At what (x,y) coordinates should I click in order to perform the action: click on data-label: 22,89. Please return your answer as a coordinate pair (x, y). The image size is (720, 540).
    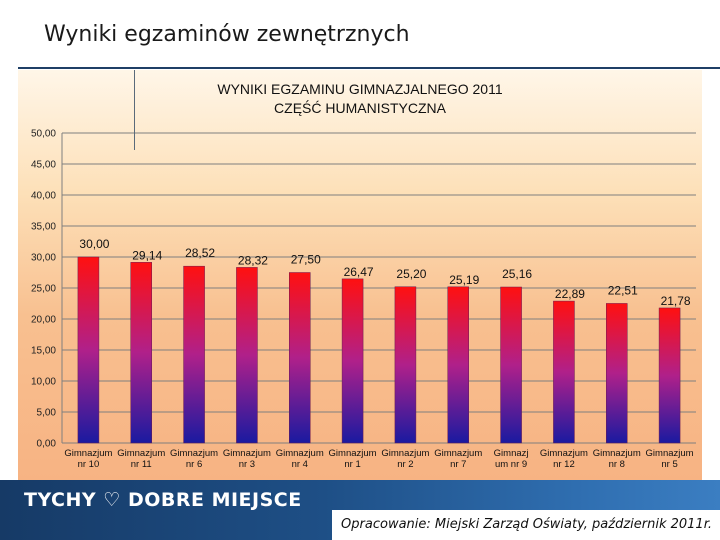
    Looking at the image, I should click on (570, 294).